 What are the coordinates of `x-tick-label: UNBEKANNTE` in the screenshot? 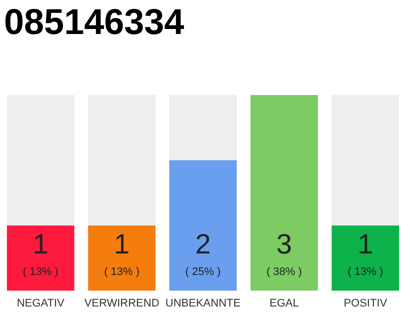 It's located at (203, 303).